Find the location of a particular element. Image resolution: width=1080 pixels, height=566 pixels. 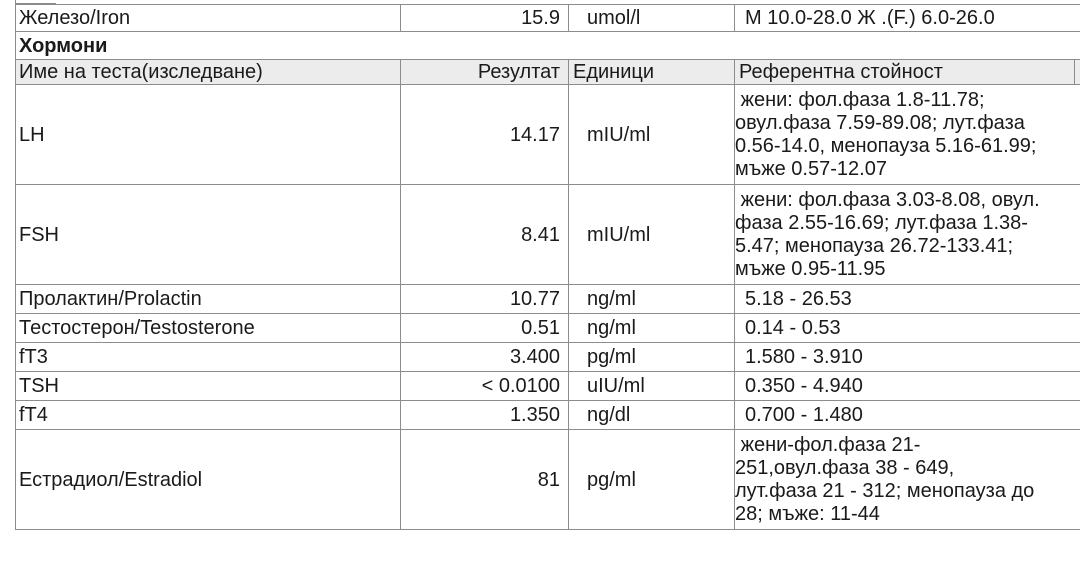

test-name: TSH is located at coordinates (208, 386).